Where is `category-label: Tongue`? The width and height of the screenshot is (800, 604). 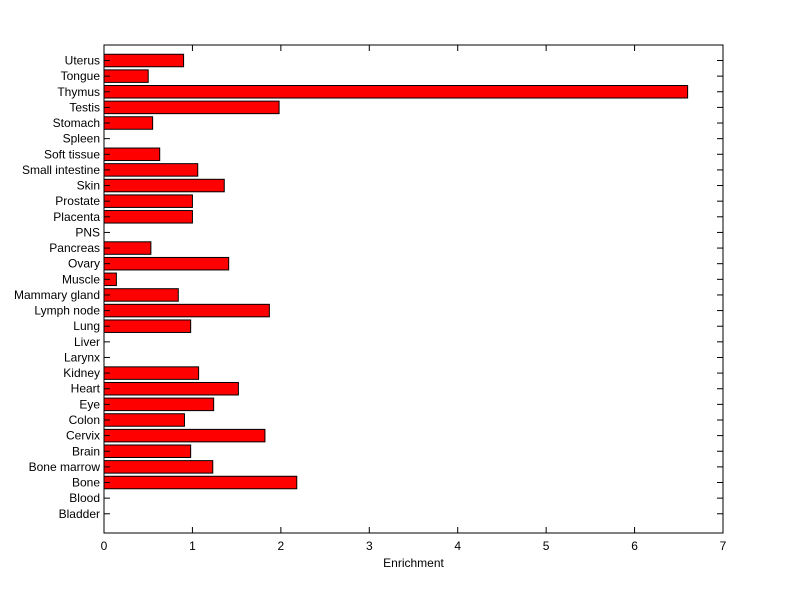
category-label: Tongue is located at coordinates (81, 76).